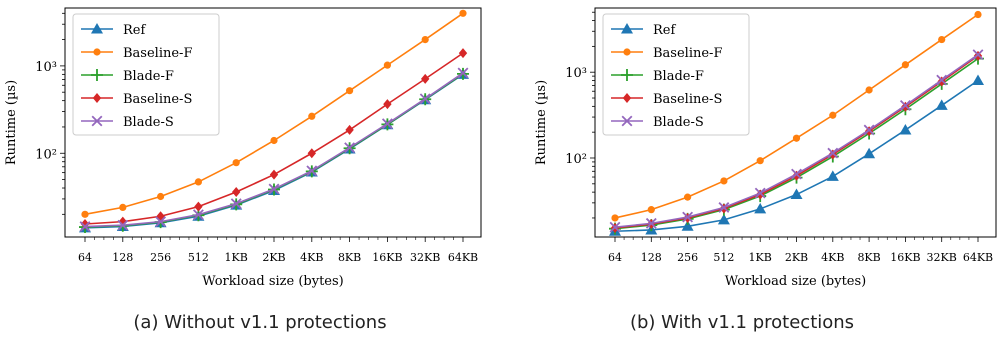 The image size is (1004, 356). I want to click on x-tick-label: 64, so click(85, 257).